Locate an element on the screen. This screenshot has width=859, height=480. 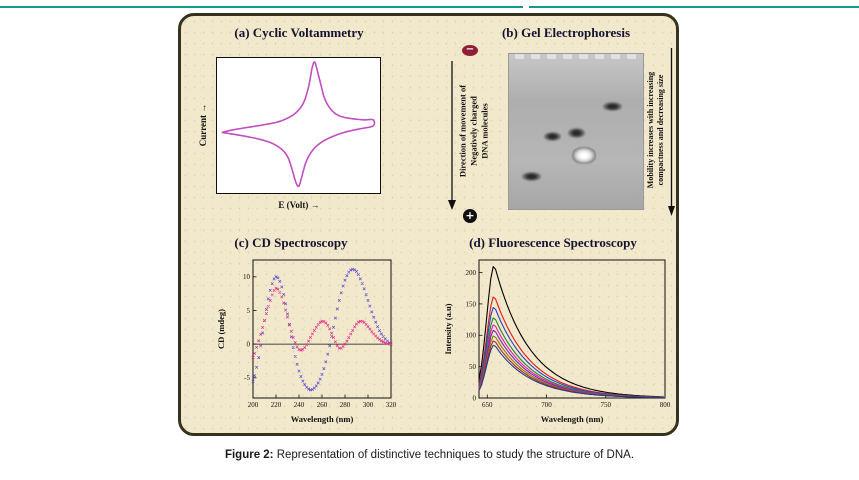
panel-d-title: (d) Fluorescence Spectroscopy is located at coordinates (553, 242).